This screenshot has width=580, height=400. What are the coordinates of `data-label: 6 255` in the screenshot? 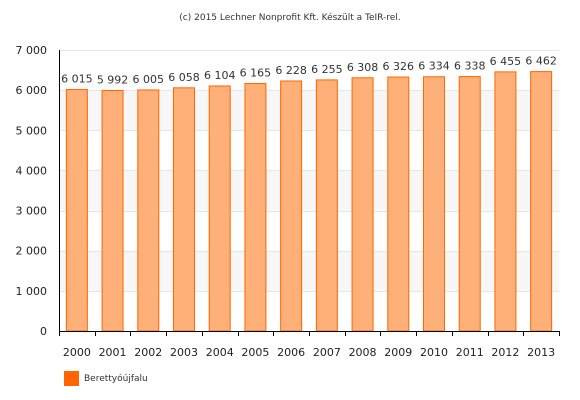 It's located at (327, 69).